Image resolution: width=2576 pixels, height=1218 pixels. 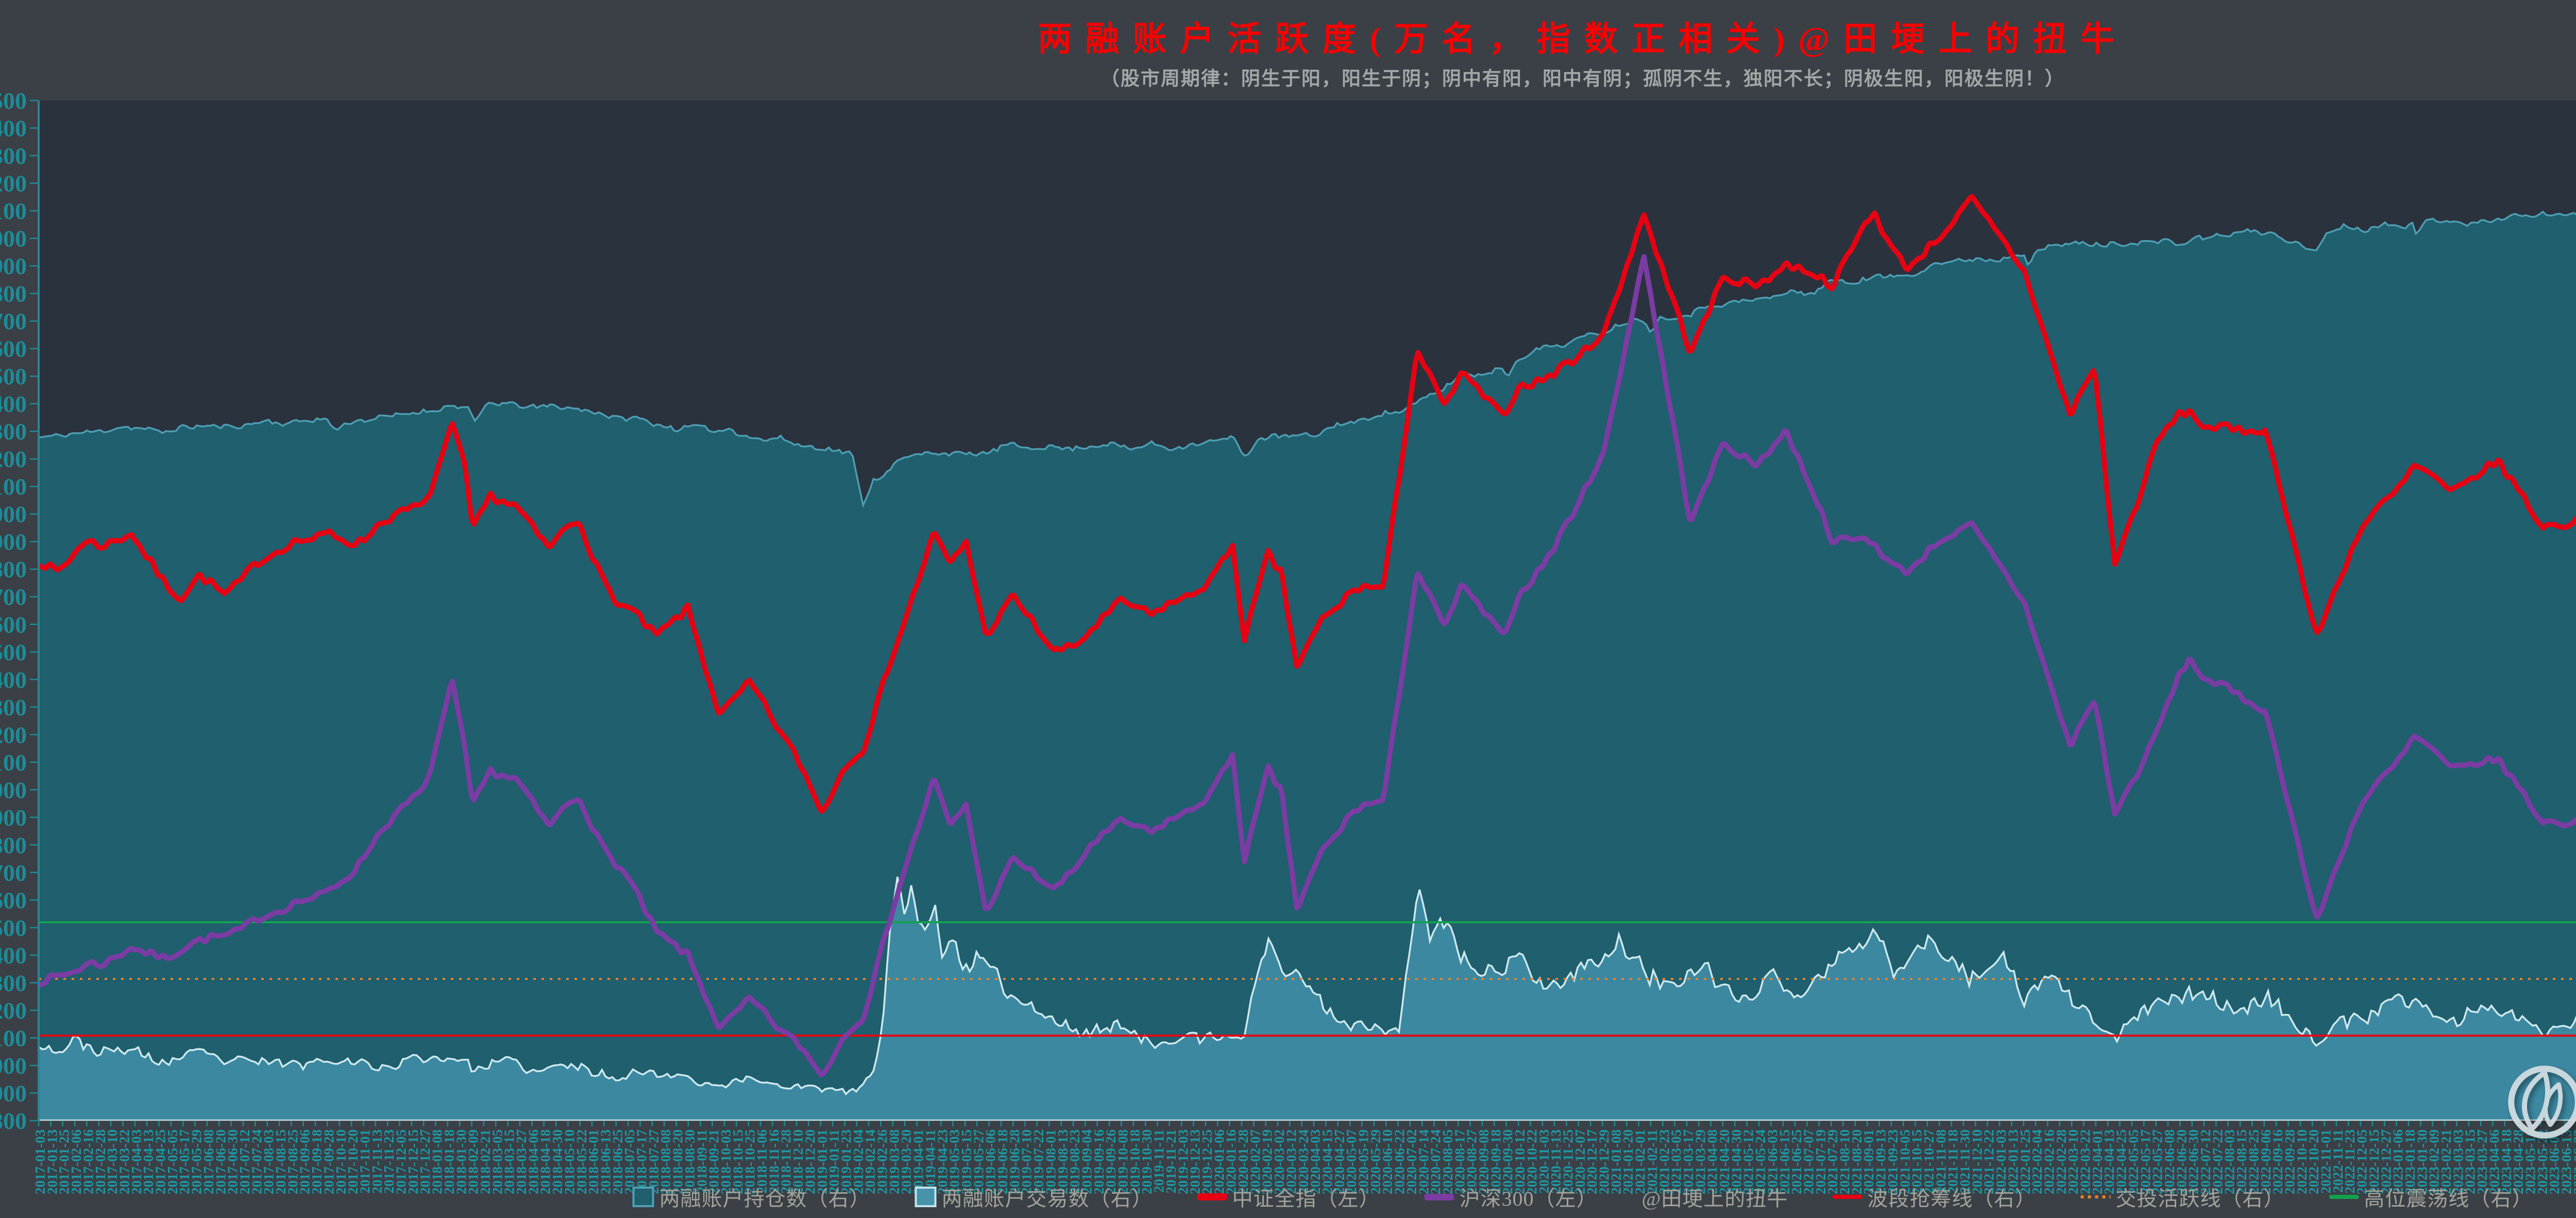 What do you see at coordinates (606, 1161) in the screenshot?
I see `svg-text: 2018-06-13` at bounding box center [606, 1161].